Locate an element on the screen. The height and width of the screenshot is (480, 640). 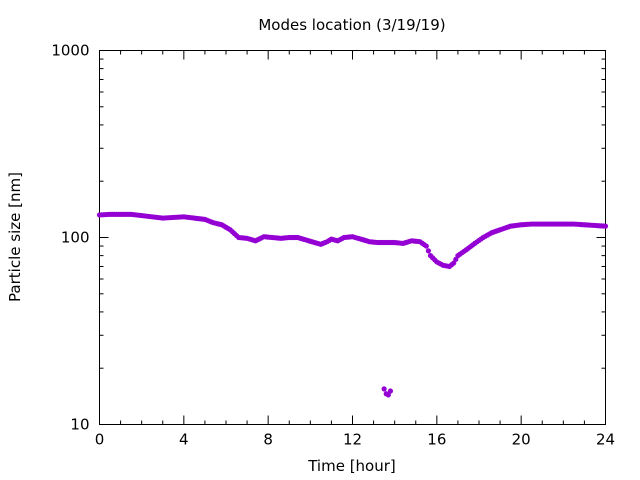
x-tick-label: 20 is located at coordinates (521, 440).